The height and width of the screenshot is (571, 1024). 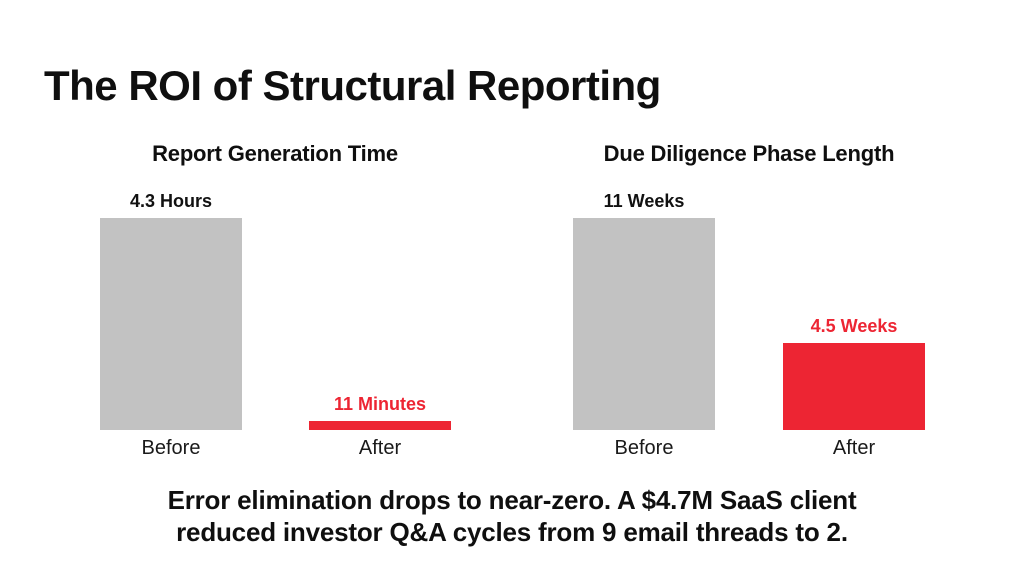 What do you see at coordinates (380, 448) in the screenshot?
I see `chart1-after-axis-label: After` at bounding box center [380, 448].